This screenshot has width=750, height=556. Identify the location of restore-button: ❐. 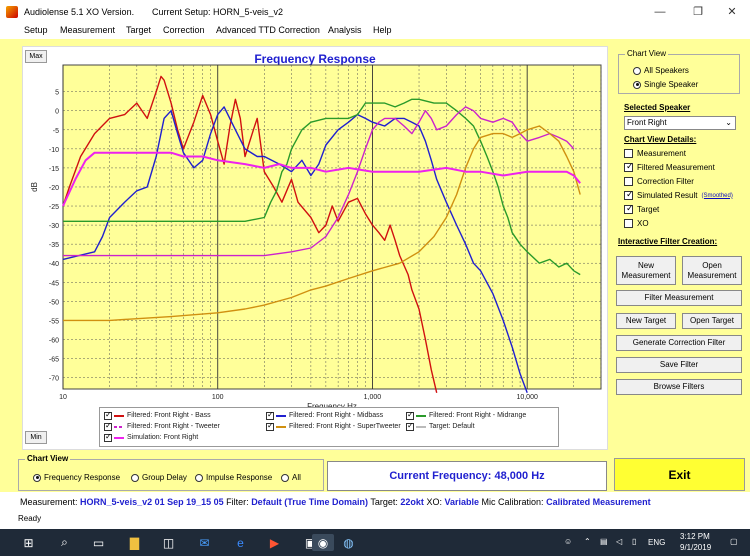
(698, 12).